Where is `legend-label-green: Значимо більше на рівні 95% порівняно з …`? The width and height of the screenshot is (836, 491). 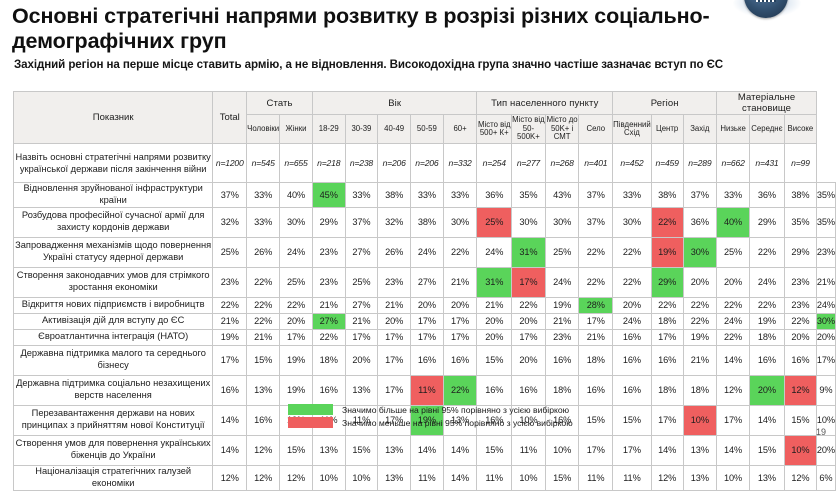 legend-label-green: Значимо більше на рівні 95% порівняно з … is located at coordinates (456, 409).